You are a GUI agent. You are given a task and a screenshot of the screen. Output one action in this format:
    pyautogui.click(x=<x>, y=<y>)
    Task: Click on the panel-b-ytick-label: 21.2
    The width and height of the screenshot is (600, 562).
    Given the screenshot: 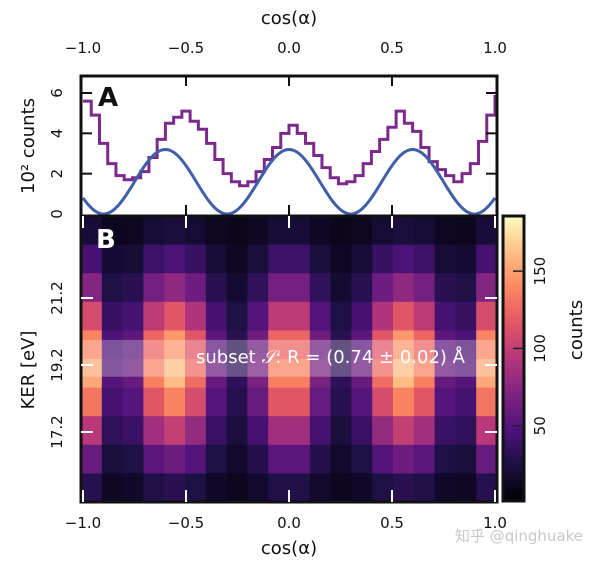 What is the action you would take?
    pyautogui.click(x=57, y=297)
    